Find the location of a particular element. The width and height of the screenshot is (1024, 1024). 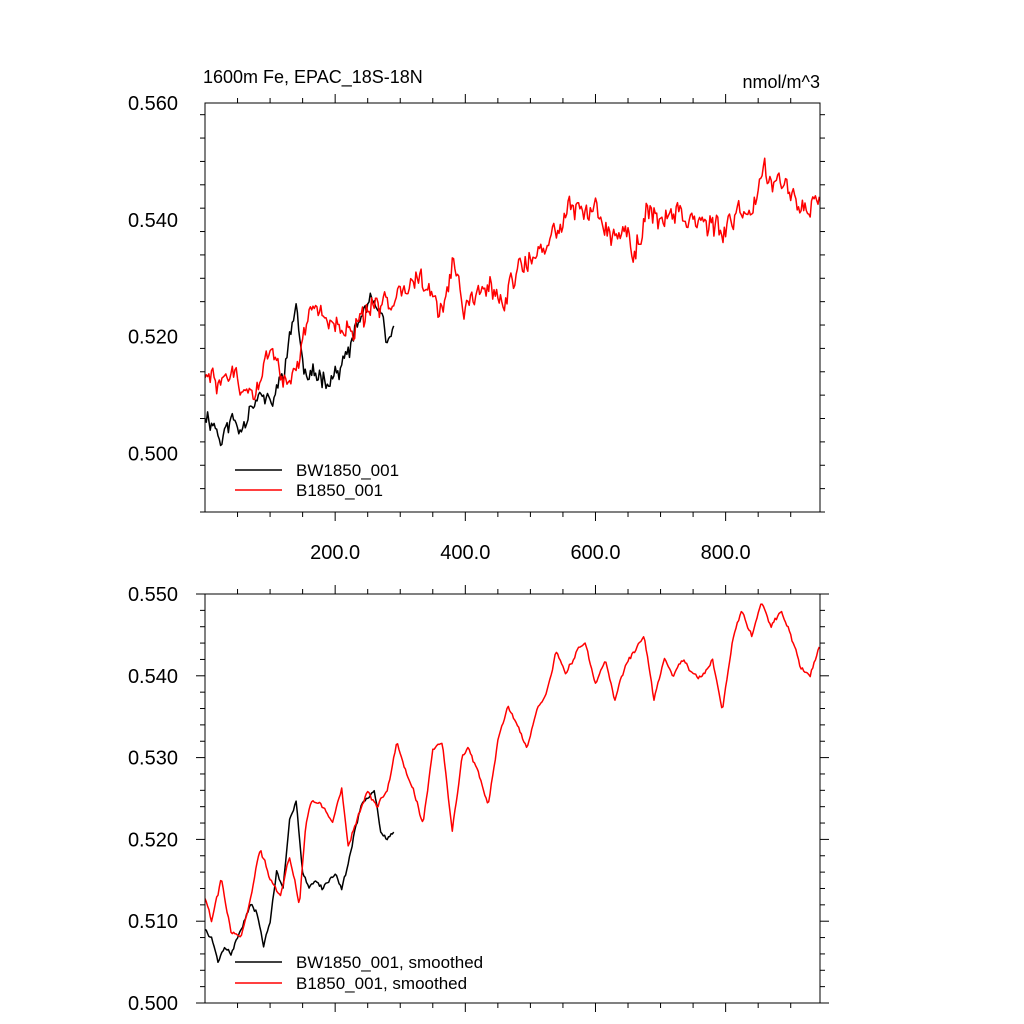

units-label: nmol/m^3 is located at coordinates (781, 82).